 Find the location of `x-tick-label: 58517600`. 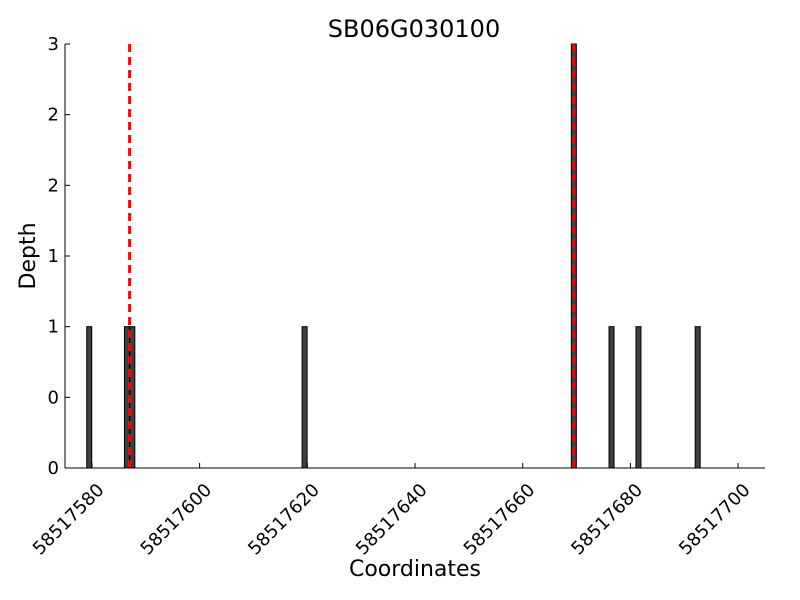

x-tick-label: 58517600 is located at coordinates (177, 520).